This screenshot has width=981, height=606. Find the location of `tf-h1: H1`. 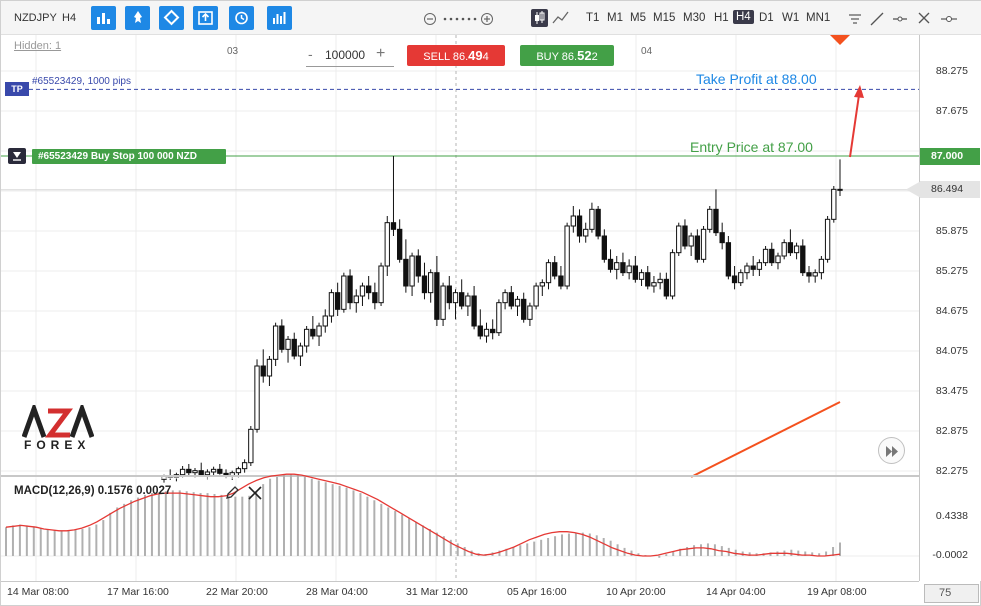

tf-h1: H1 is located at coordinates (721, 18).